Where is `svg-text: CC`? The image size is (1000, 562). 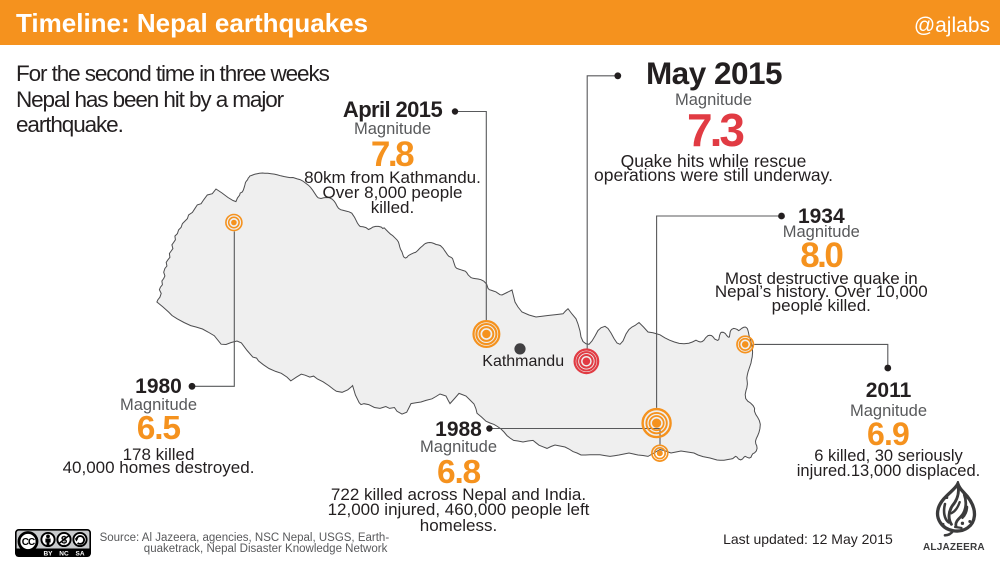 svg-text: CC is located at coordinates (28, 542).